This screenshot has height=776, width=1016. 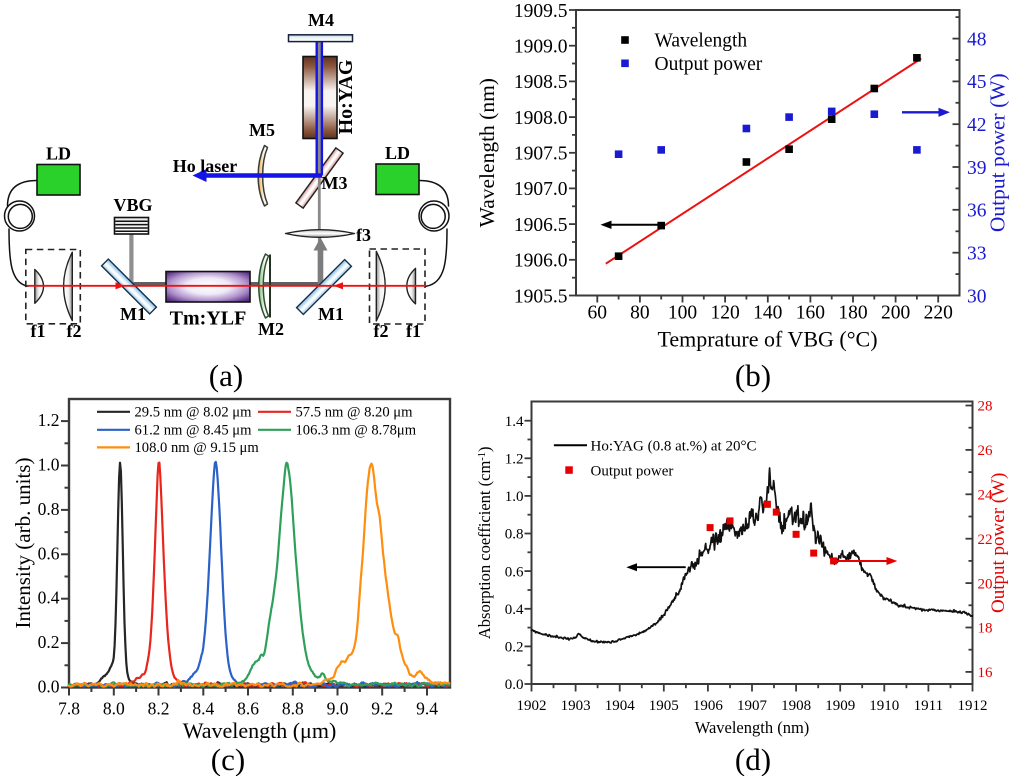 I want to click on svg-text: 22, so click(x=985, y=540).